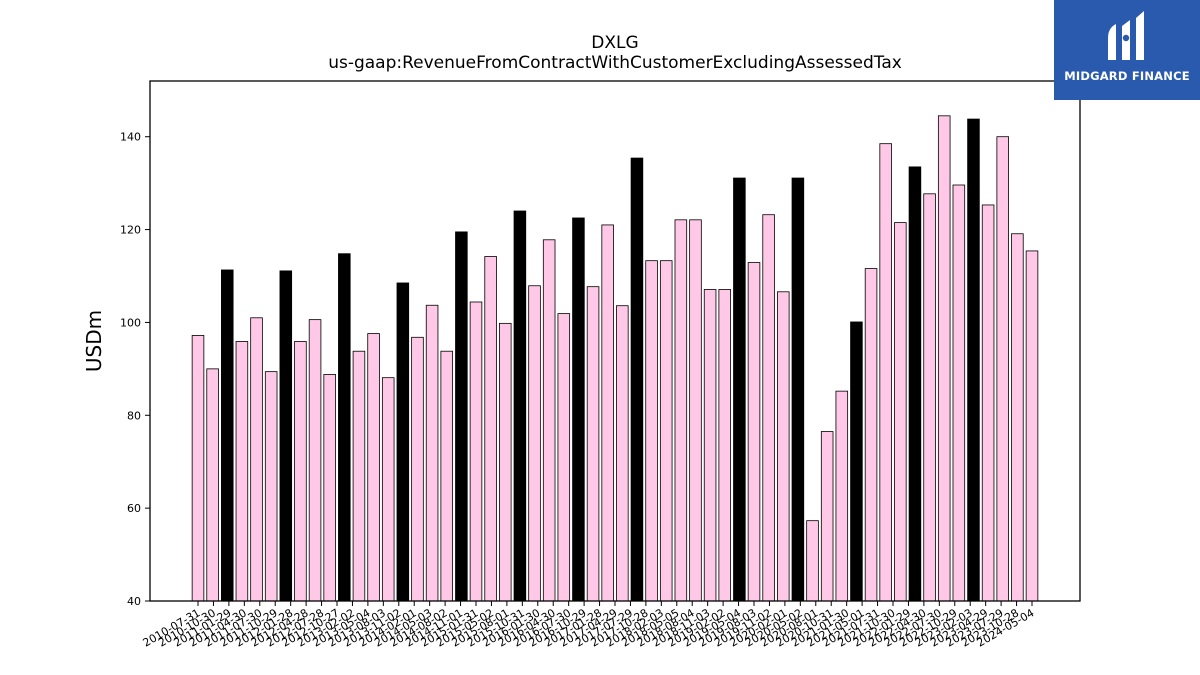 The width and height of the screenshot is (1200, 675). I want to click on brand-name: MIDGARD FINANCE, so click(1127, 76).